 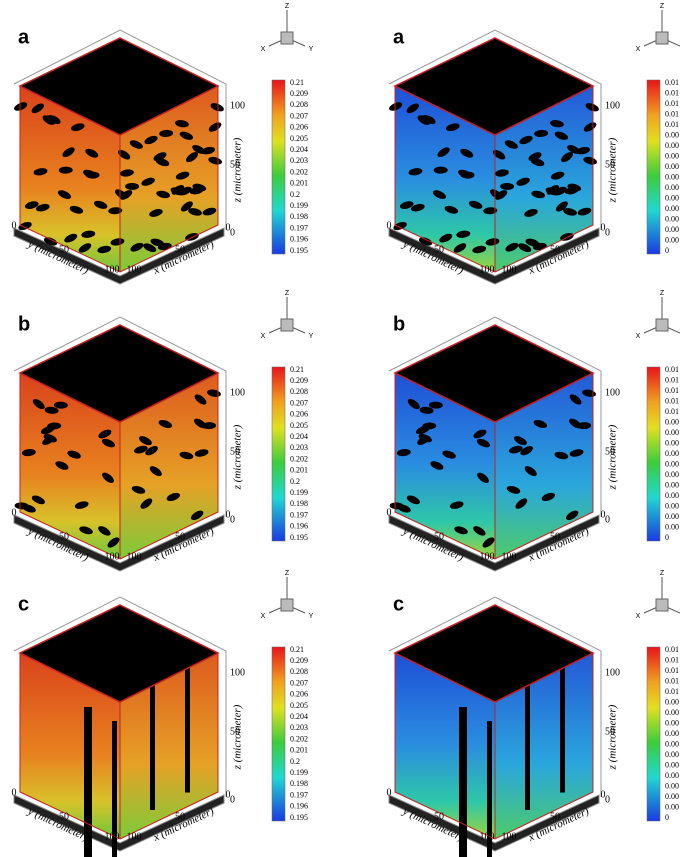 What do you see at coordinates (278, 167) in the screenshot?
I see `colorbar` at bounding box center [278, 167].